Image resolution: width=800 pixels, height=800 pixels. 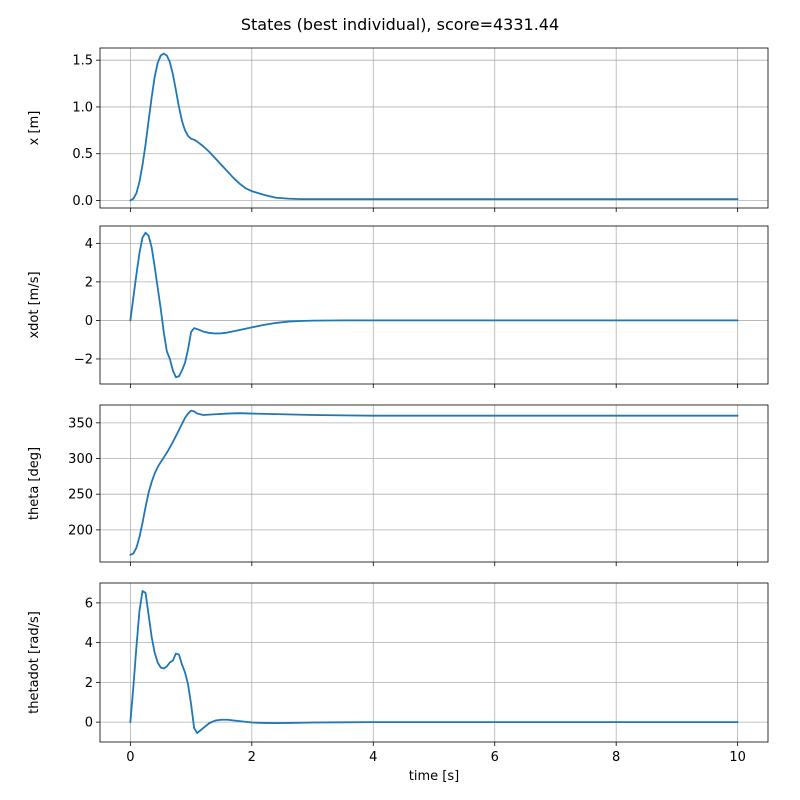 What do you see at coordinates (252, 757) in the screenshot?
I see `xtick-label-1: 2` at bounding box center [252, 757].